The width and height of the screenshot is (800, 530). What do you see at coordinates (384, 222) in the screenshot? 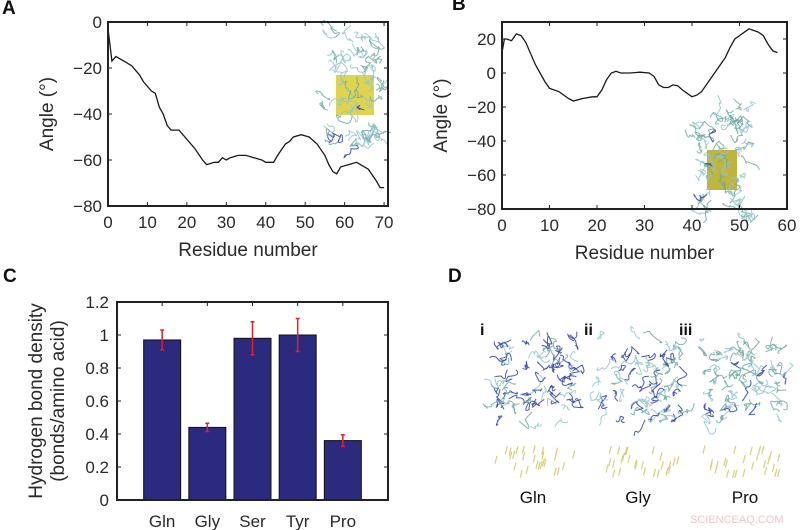
I see `x-tick-label: 70` at bounding box center [384, 222].